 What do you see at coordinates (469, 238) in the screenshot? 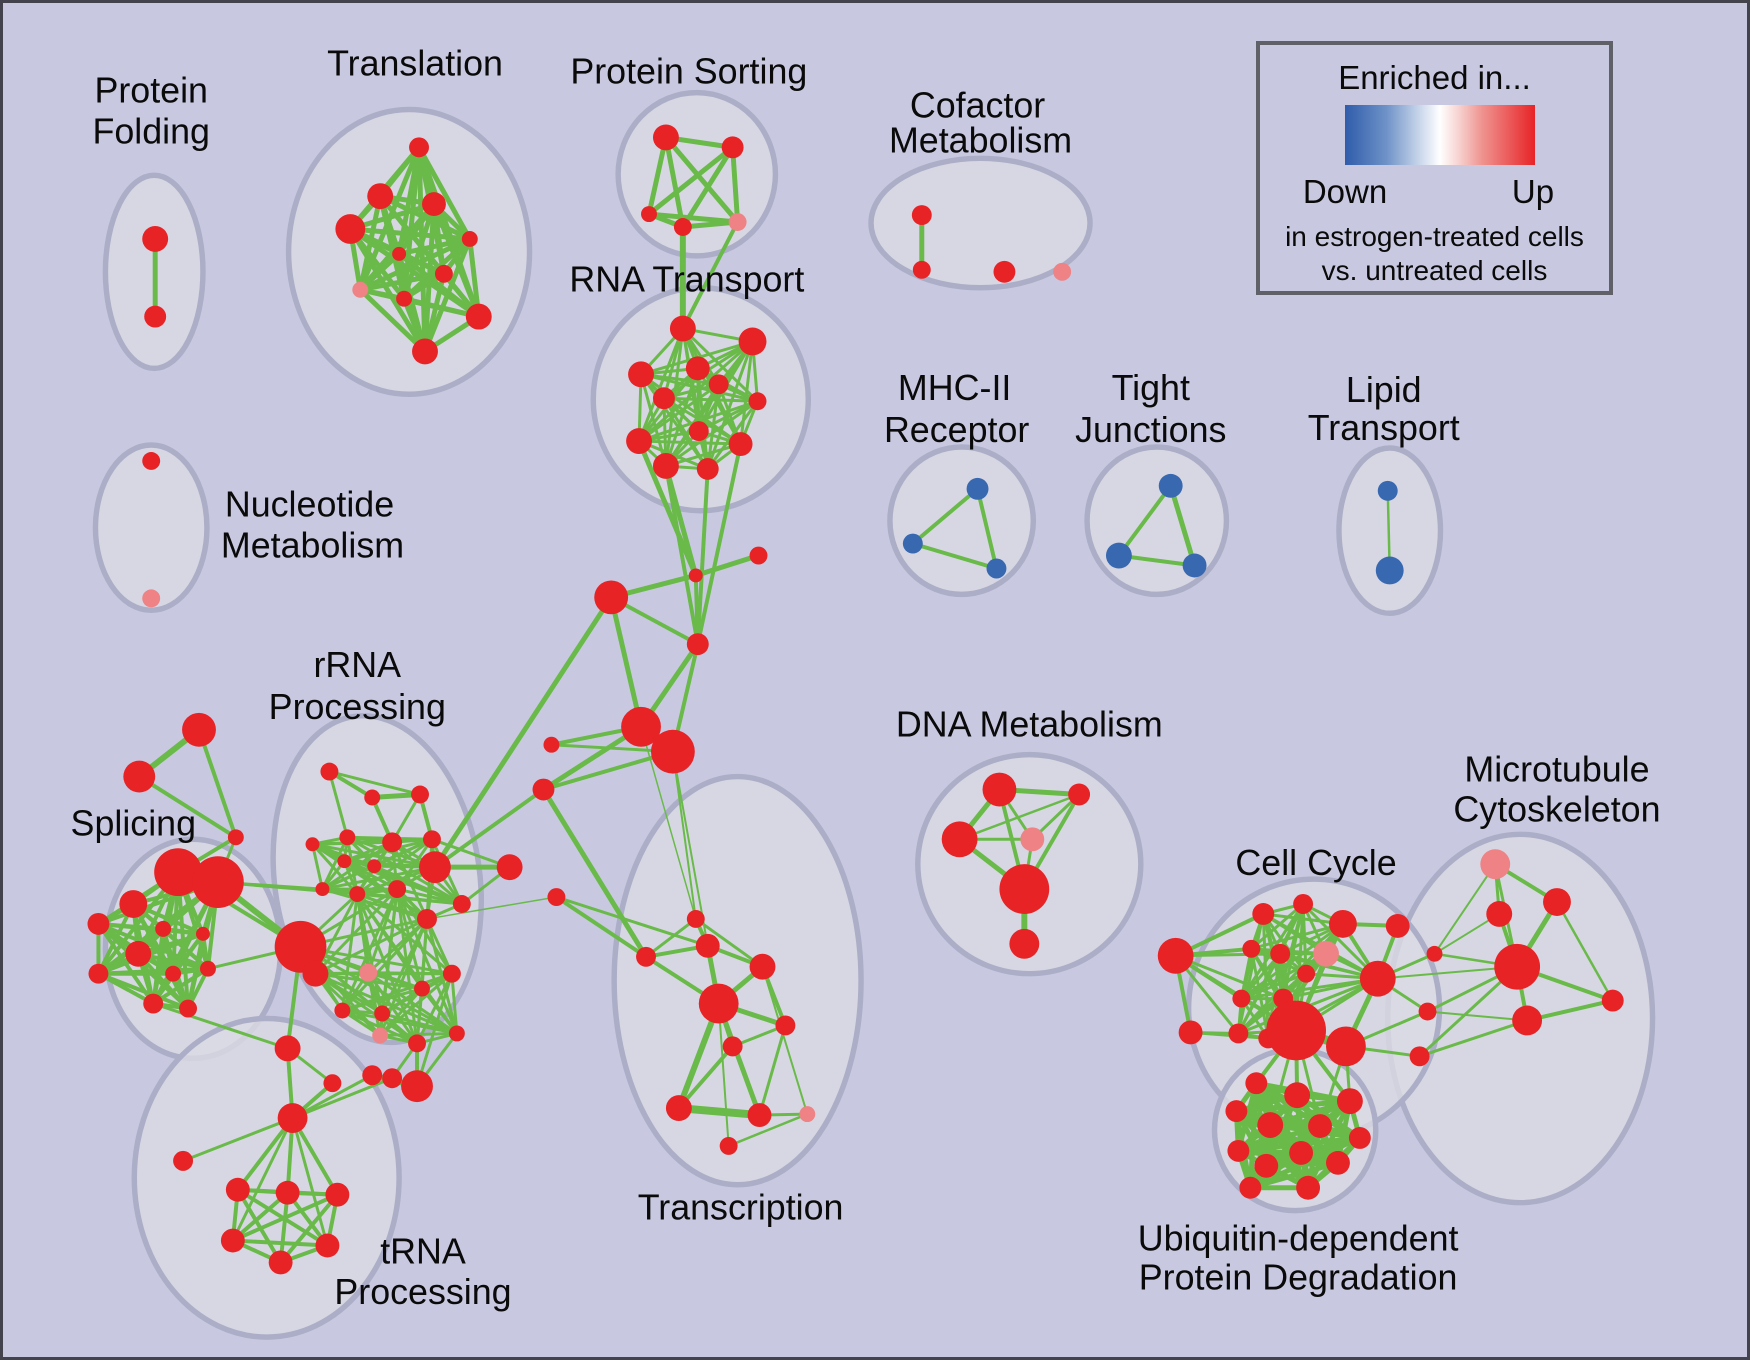
I see `node-t5` at bounding box center [469, 238].